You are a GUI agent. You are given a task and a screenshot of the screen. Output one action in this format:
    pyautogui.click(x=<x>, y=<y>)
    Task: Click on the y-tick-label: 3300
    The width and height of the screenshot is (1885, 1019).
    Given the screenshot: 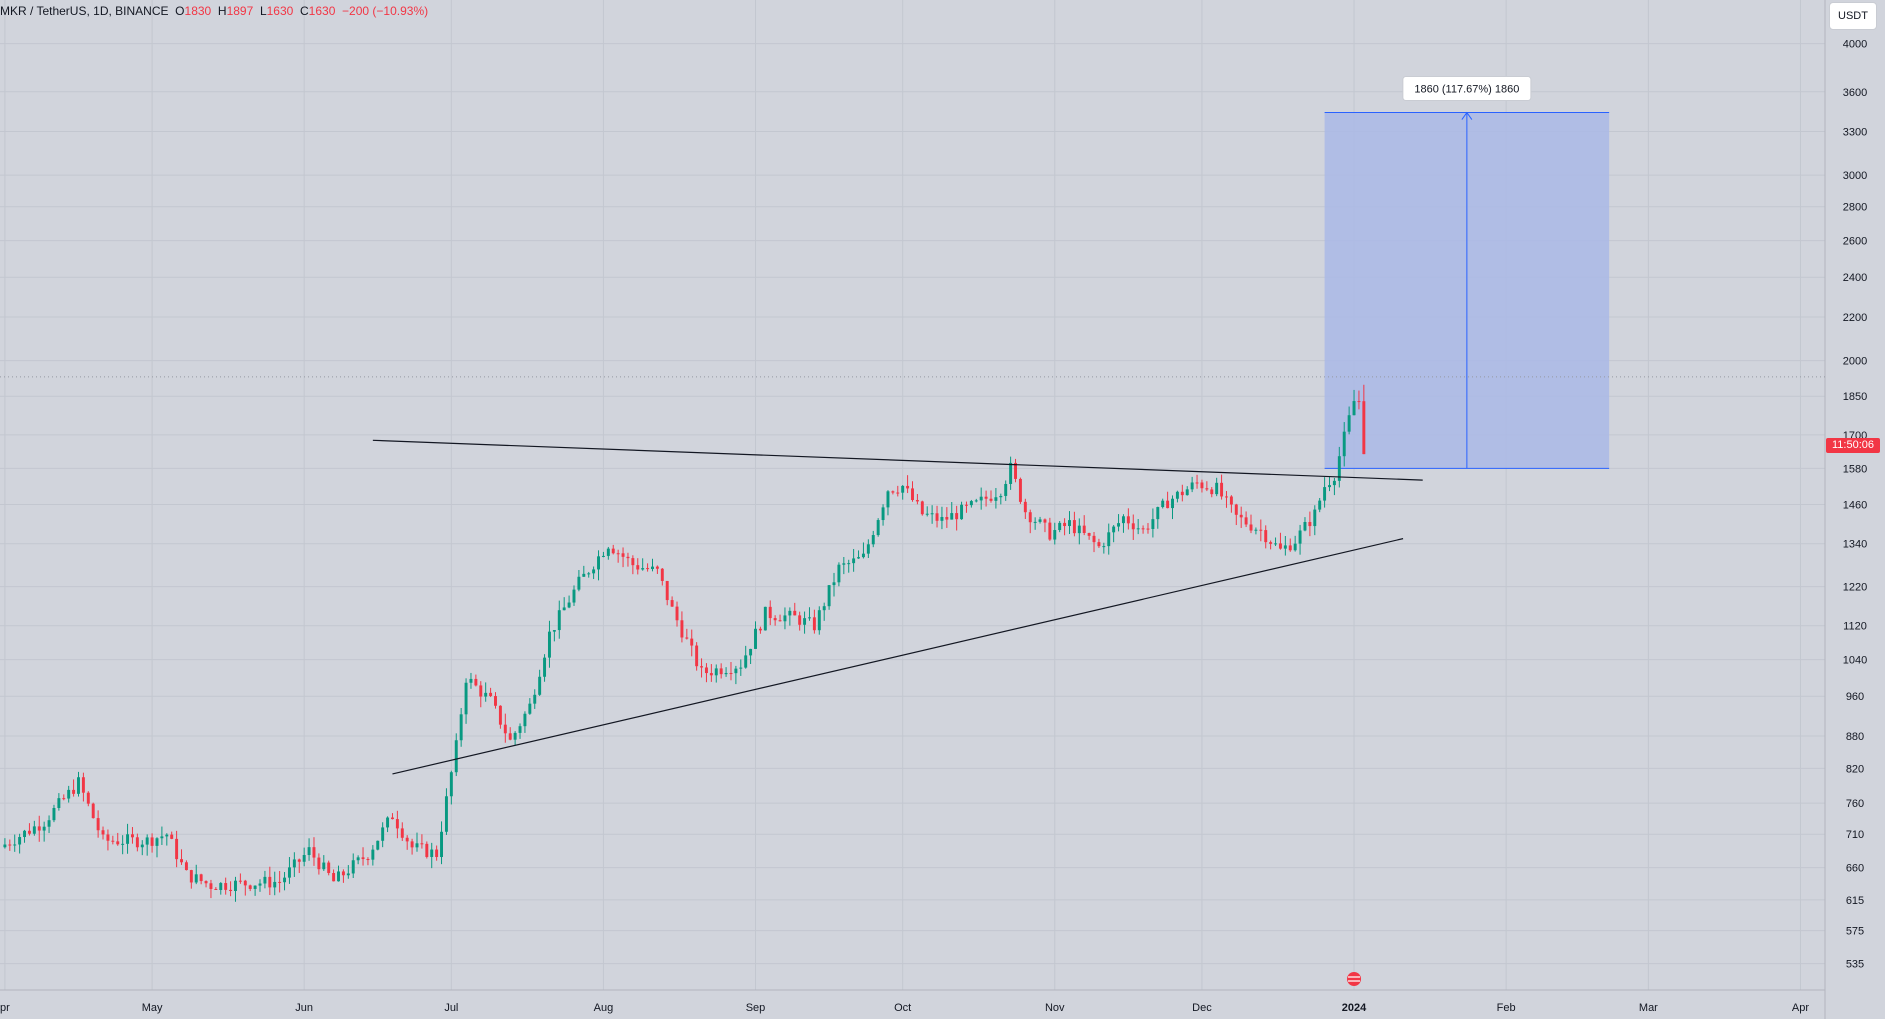 What is the action you would take?
    pyautogui.click(x=1855, y=133)
    